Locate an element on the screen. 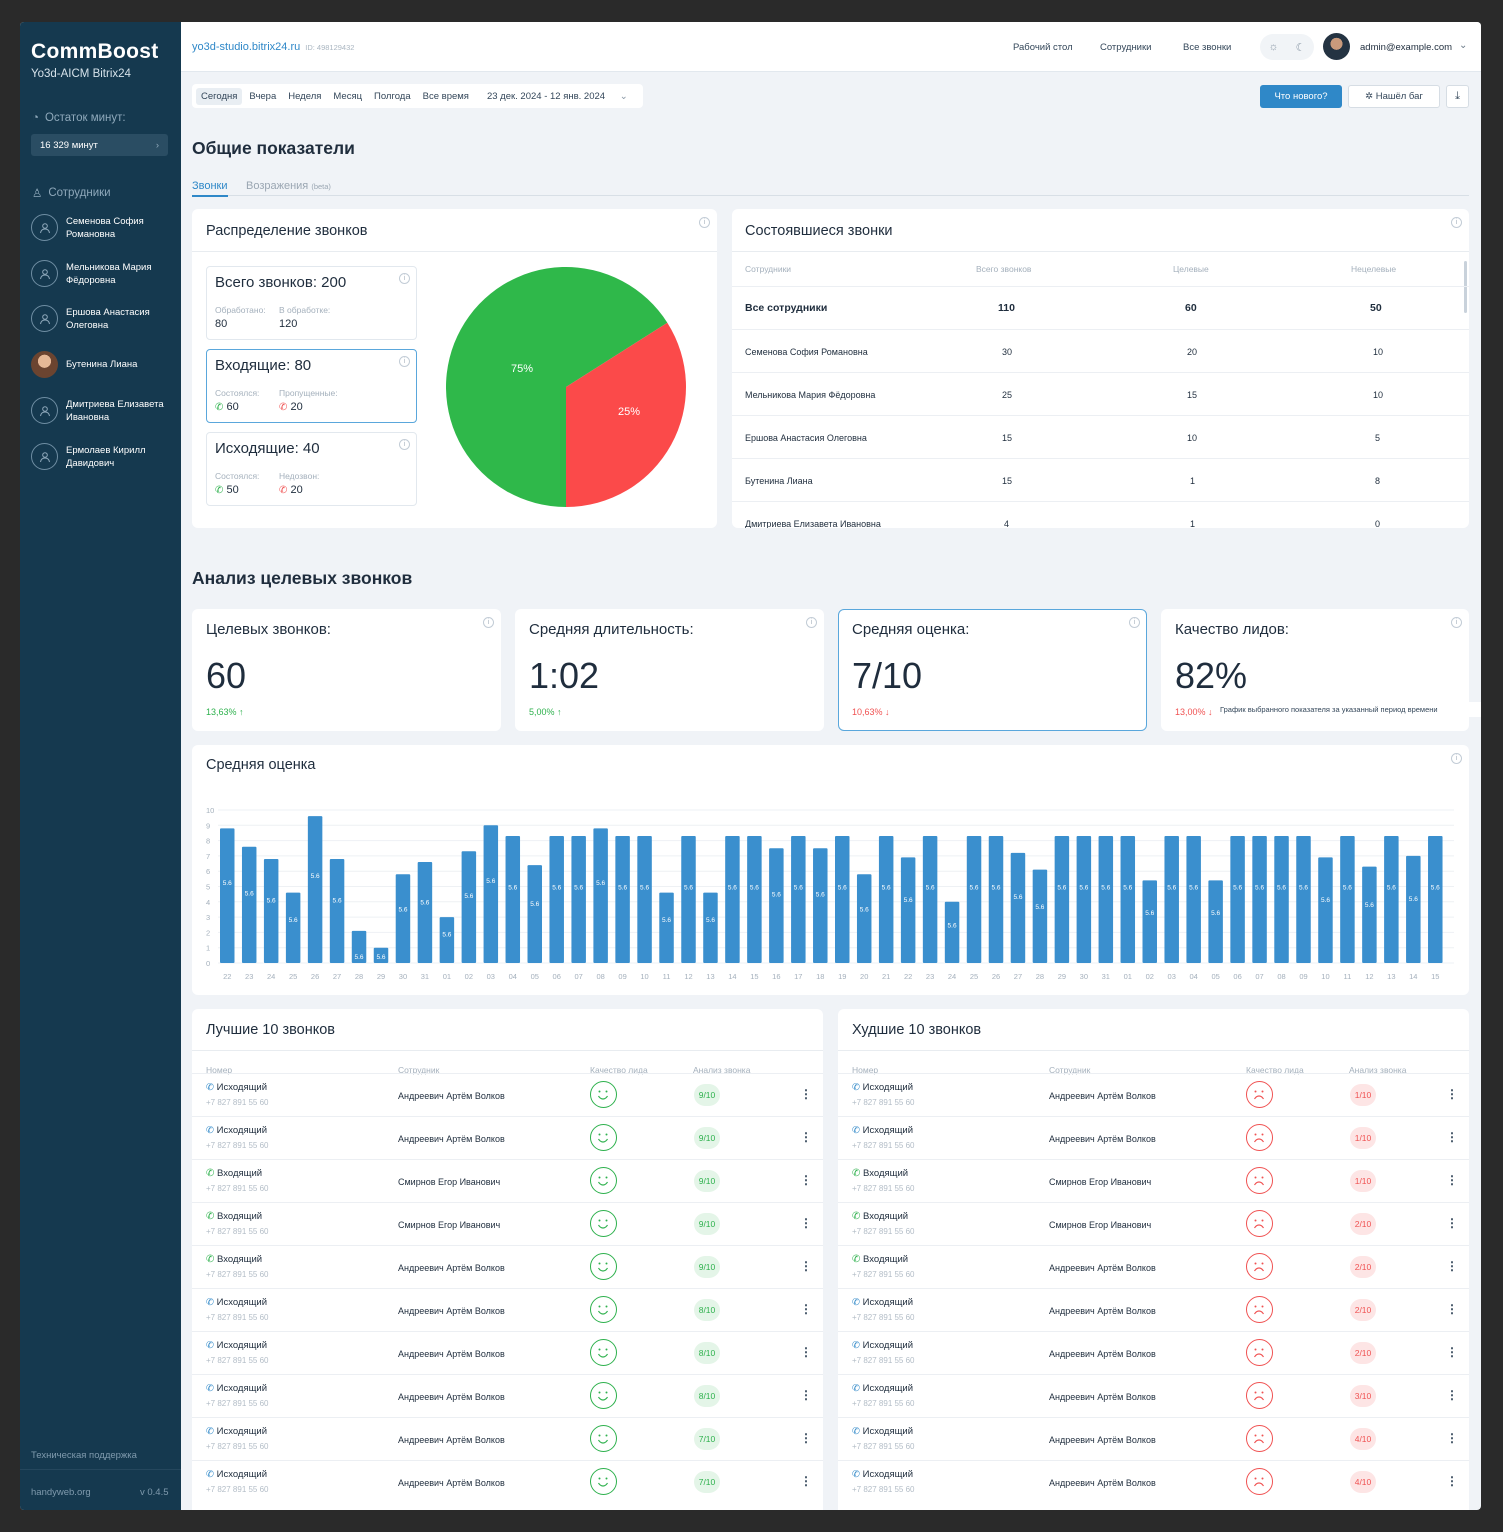 The image size is (1503, 1532). sidebar-employee: Ермолаев Кирилл Давидович is located at coordinates (103, 456).